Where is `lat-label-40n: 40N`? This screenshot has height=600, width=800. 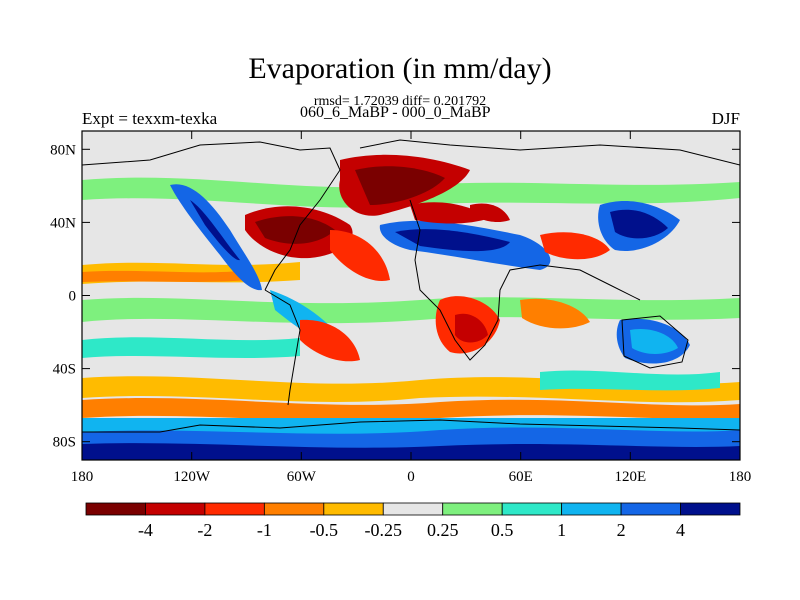
lat-label-40n: 40N is located at coordinates (63, 223).